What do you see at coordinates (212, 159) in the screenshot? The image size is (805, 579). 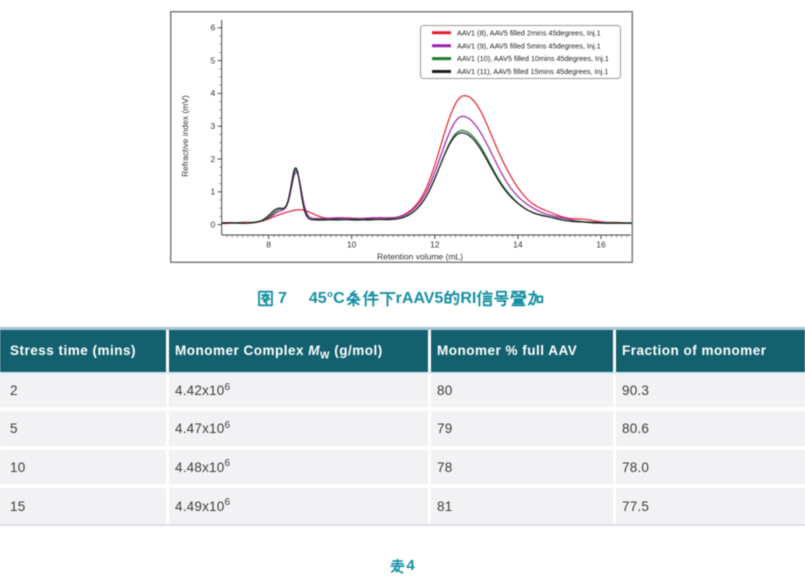 I see `svg-text: 2` at bounding box center [212, 159].